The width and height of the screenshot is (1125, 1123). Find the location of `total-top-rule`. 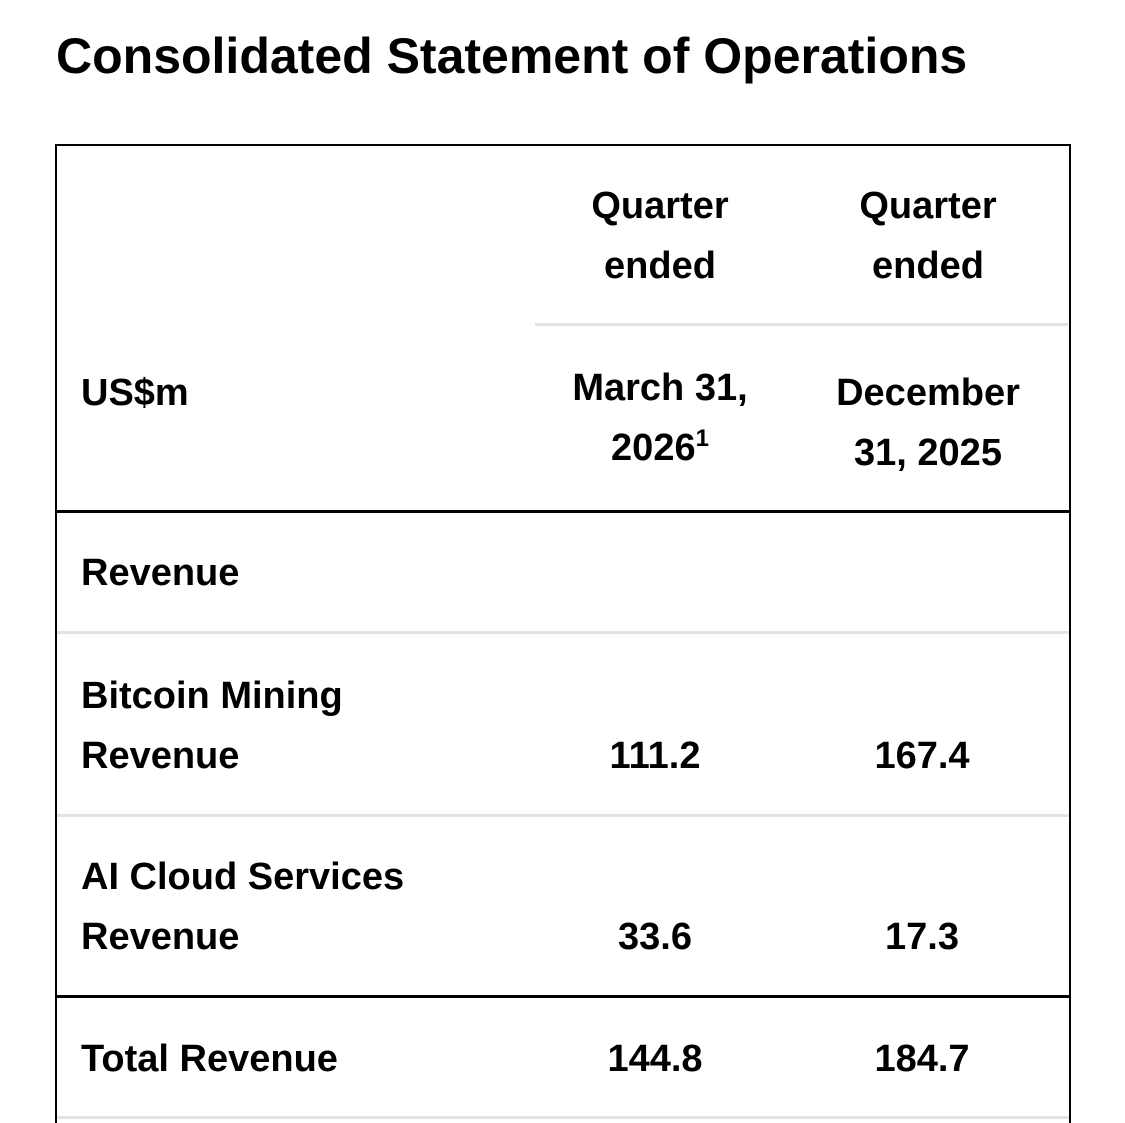

total-top-rule is located at coordinates (563, 996).